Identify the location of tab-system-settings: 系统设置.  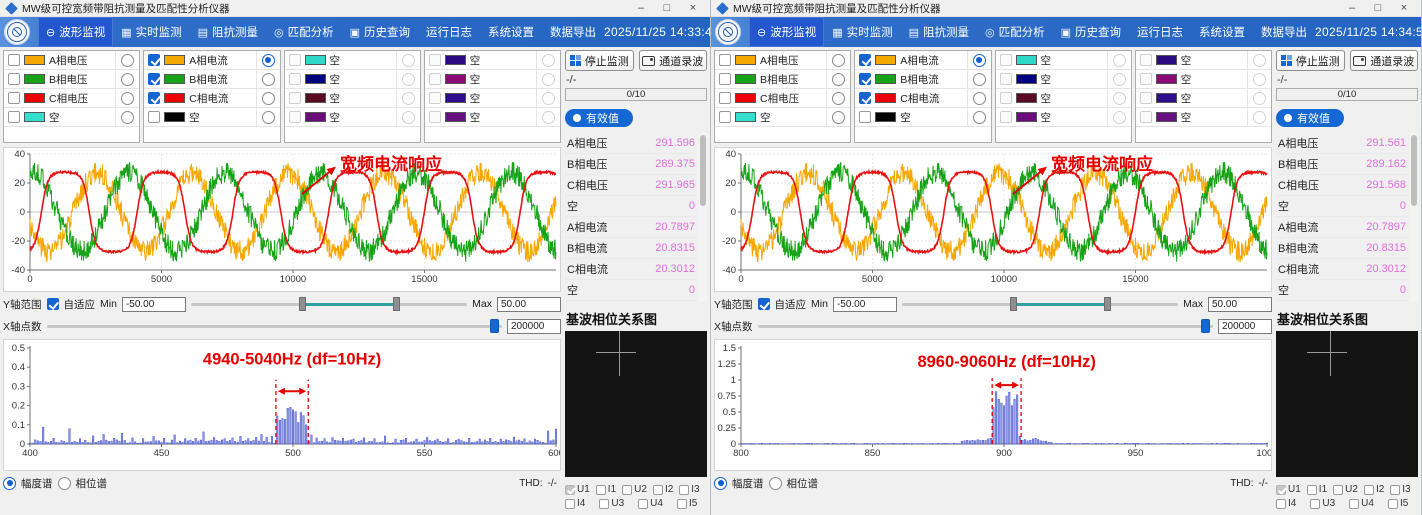
(511, 32).